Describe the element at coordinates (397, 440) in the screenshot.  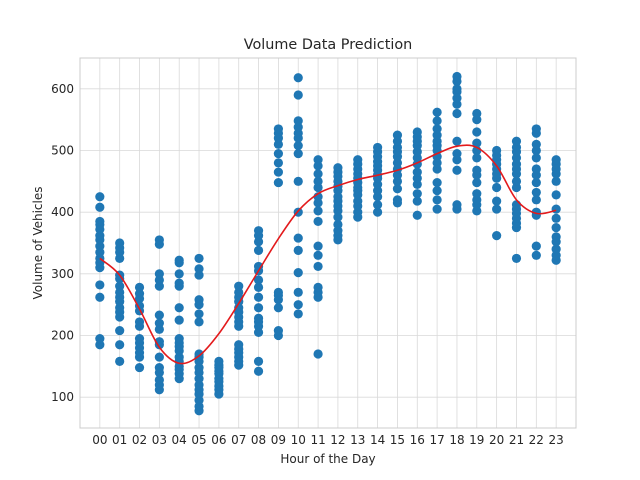
I see `x-tick-label: 15` at that location.